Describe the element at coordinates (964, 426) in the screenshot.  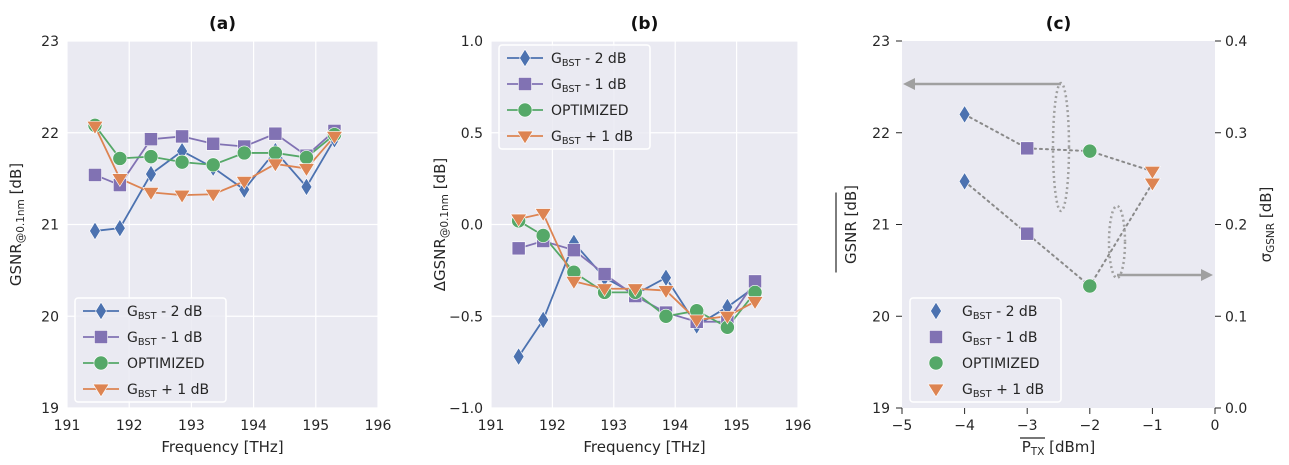
I see `x-tick-label: −4` at that location.